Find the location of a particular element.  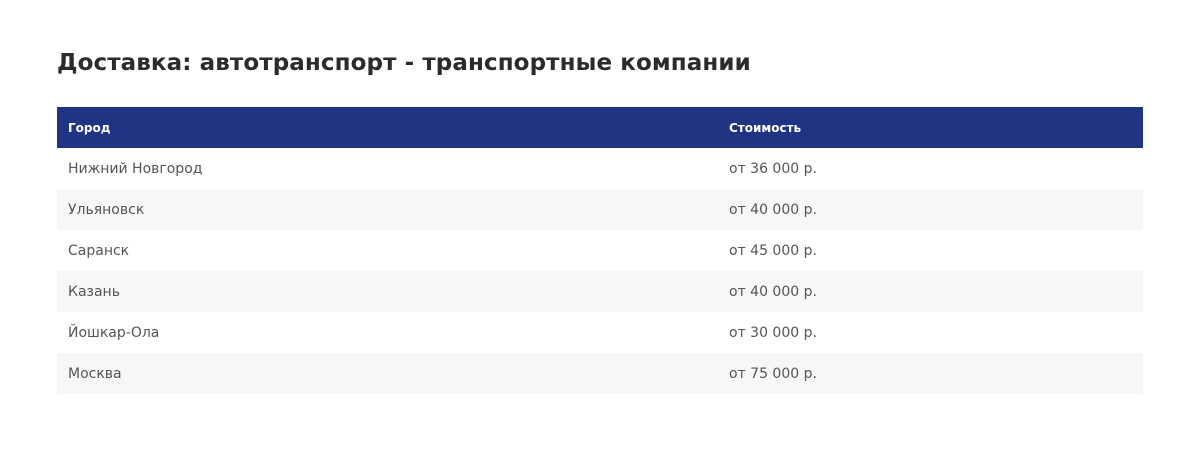

table-row: Ульяновск от 40 000 р. is located at coordinates (600, 209).